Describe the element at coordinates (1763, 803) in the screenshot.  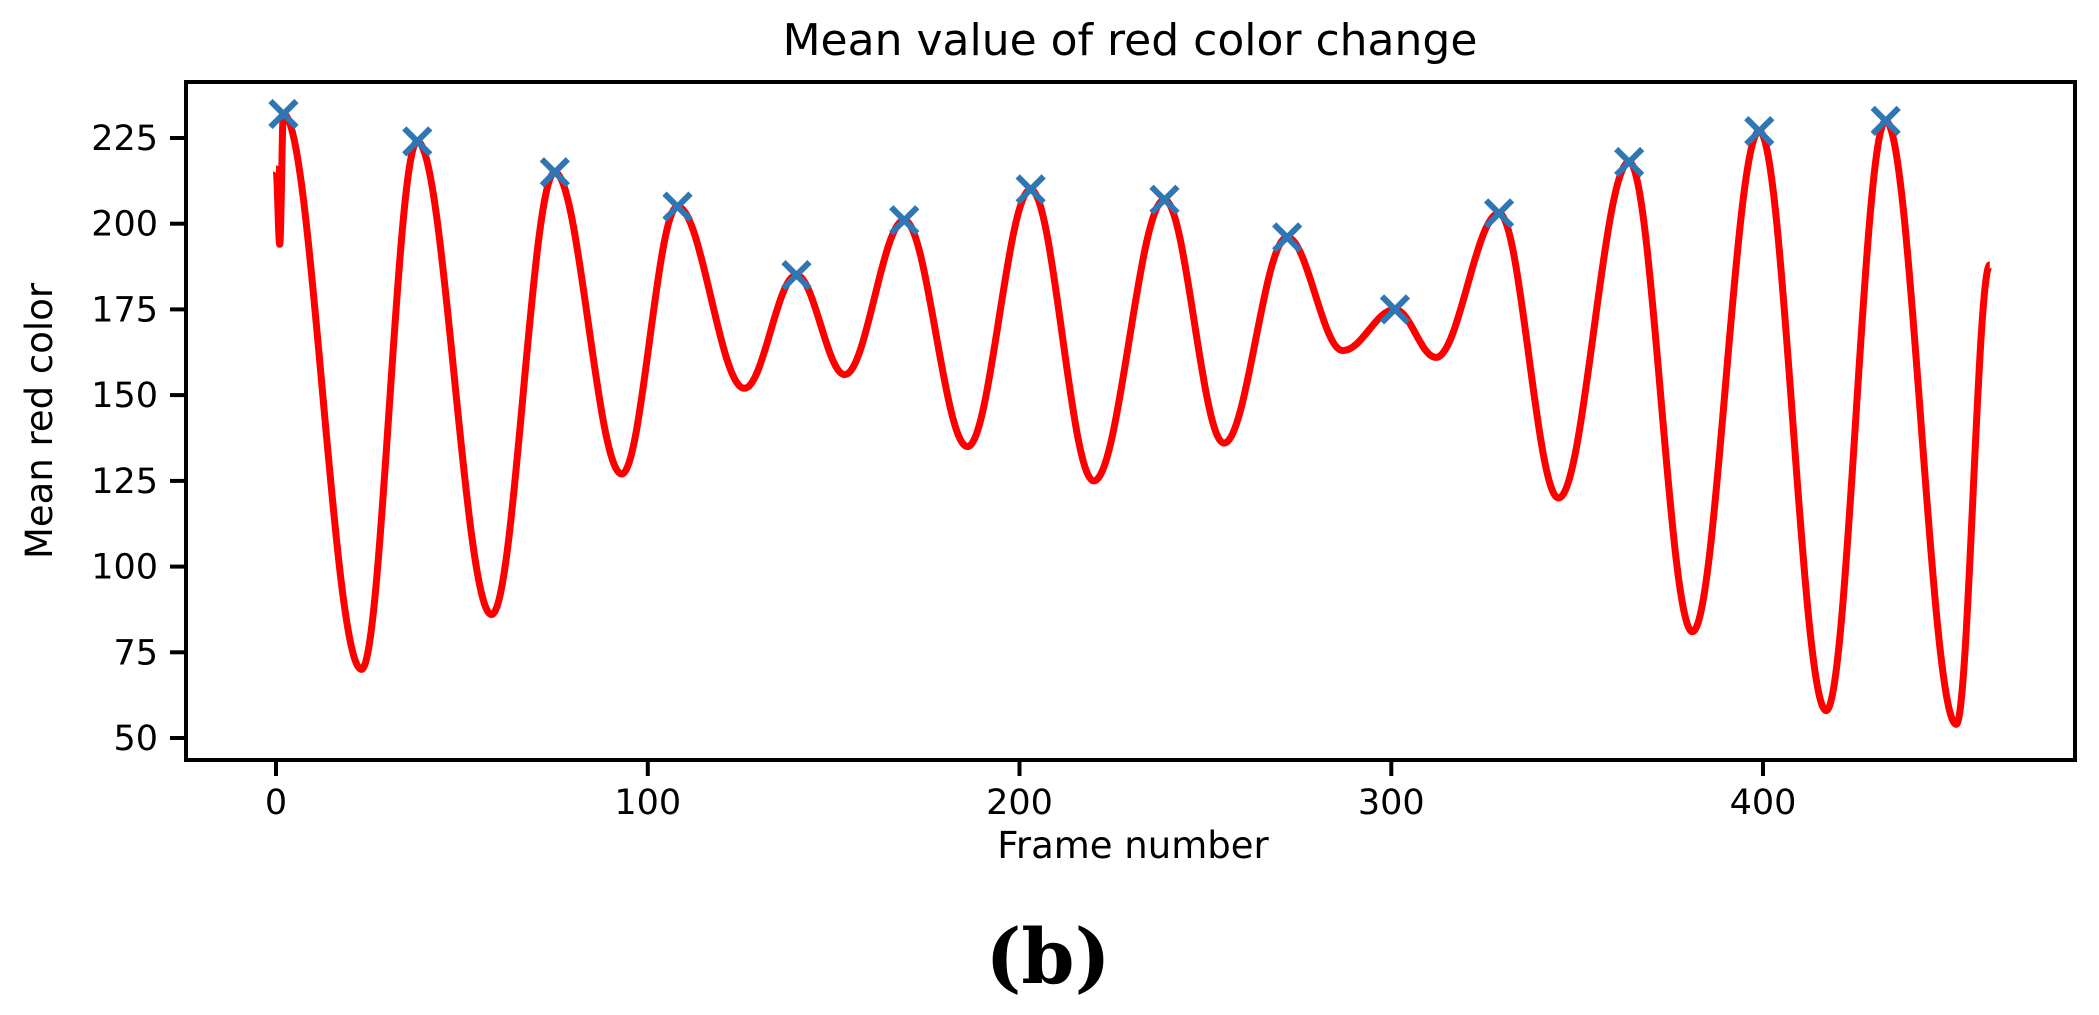
I see `x-tick-label: 400` at that location.